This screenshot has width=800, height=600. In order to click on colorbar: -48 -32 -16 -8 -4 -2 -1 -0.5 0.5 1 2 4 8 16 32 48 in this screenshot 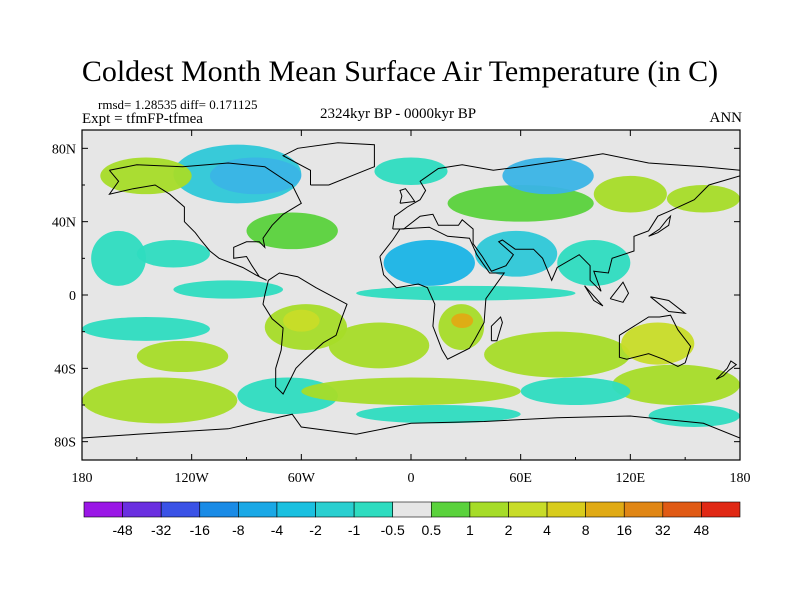, I will do `click(412, 519)`.